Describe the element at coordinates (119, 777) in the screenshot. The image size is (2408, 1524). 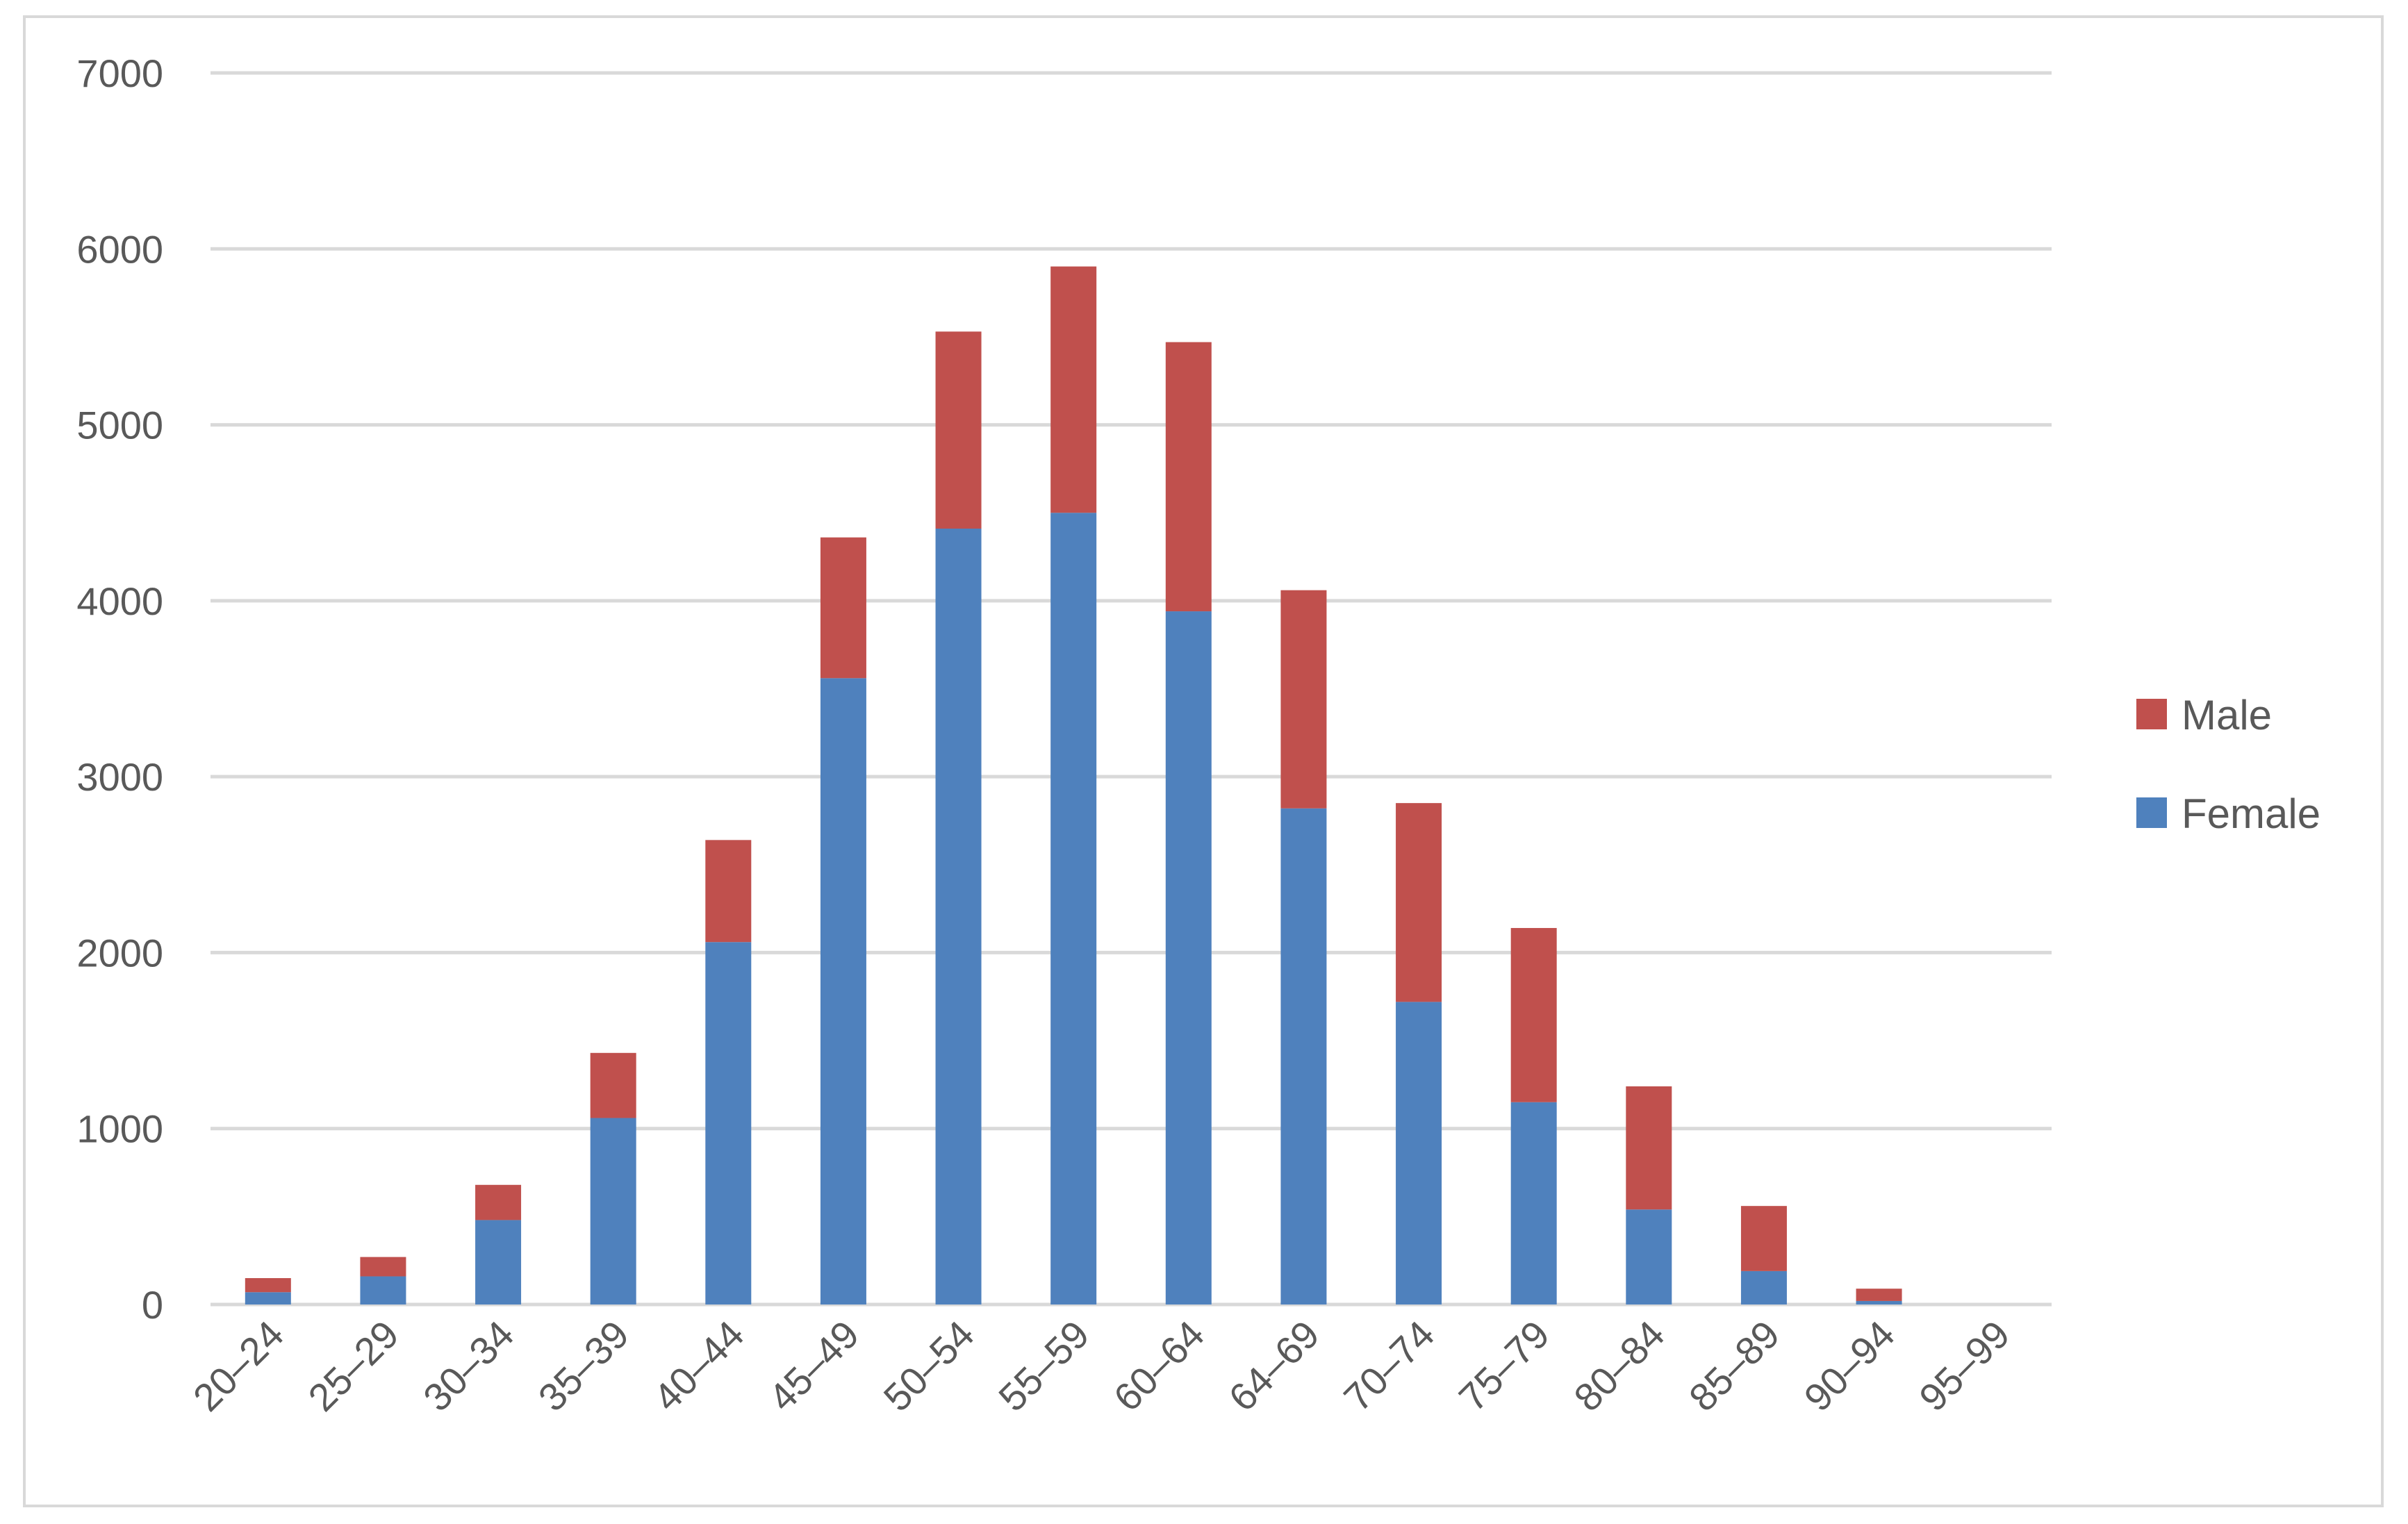
I see `y-tick-label: 3000` at that location.